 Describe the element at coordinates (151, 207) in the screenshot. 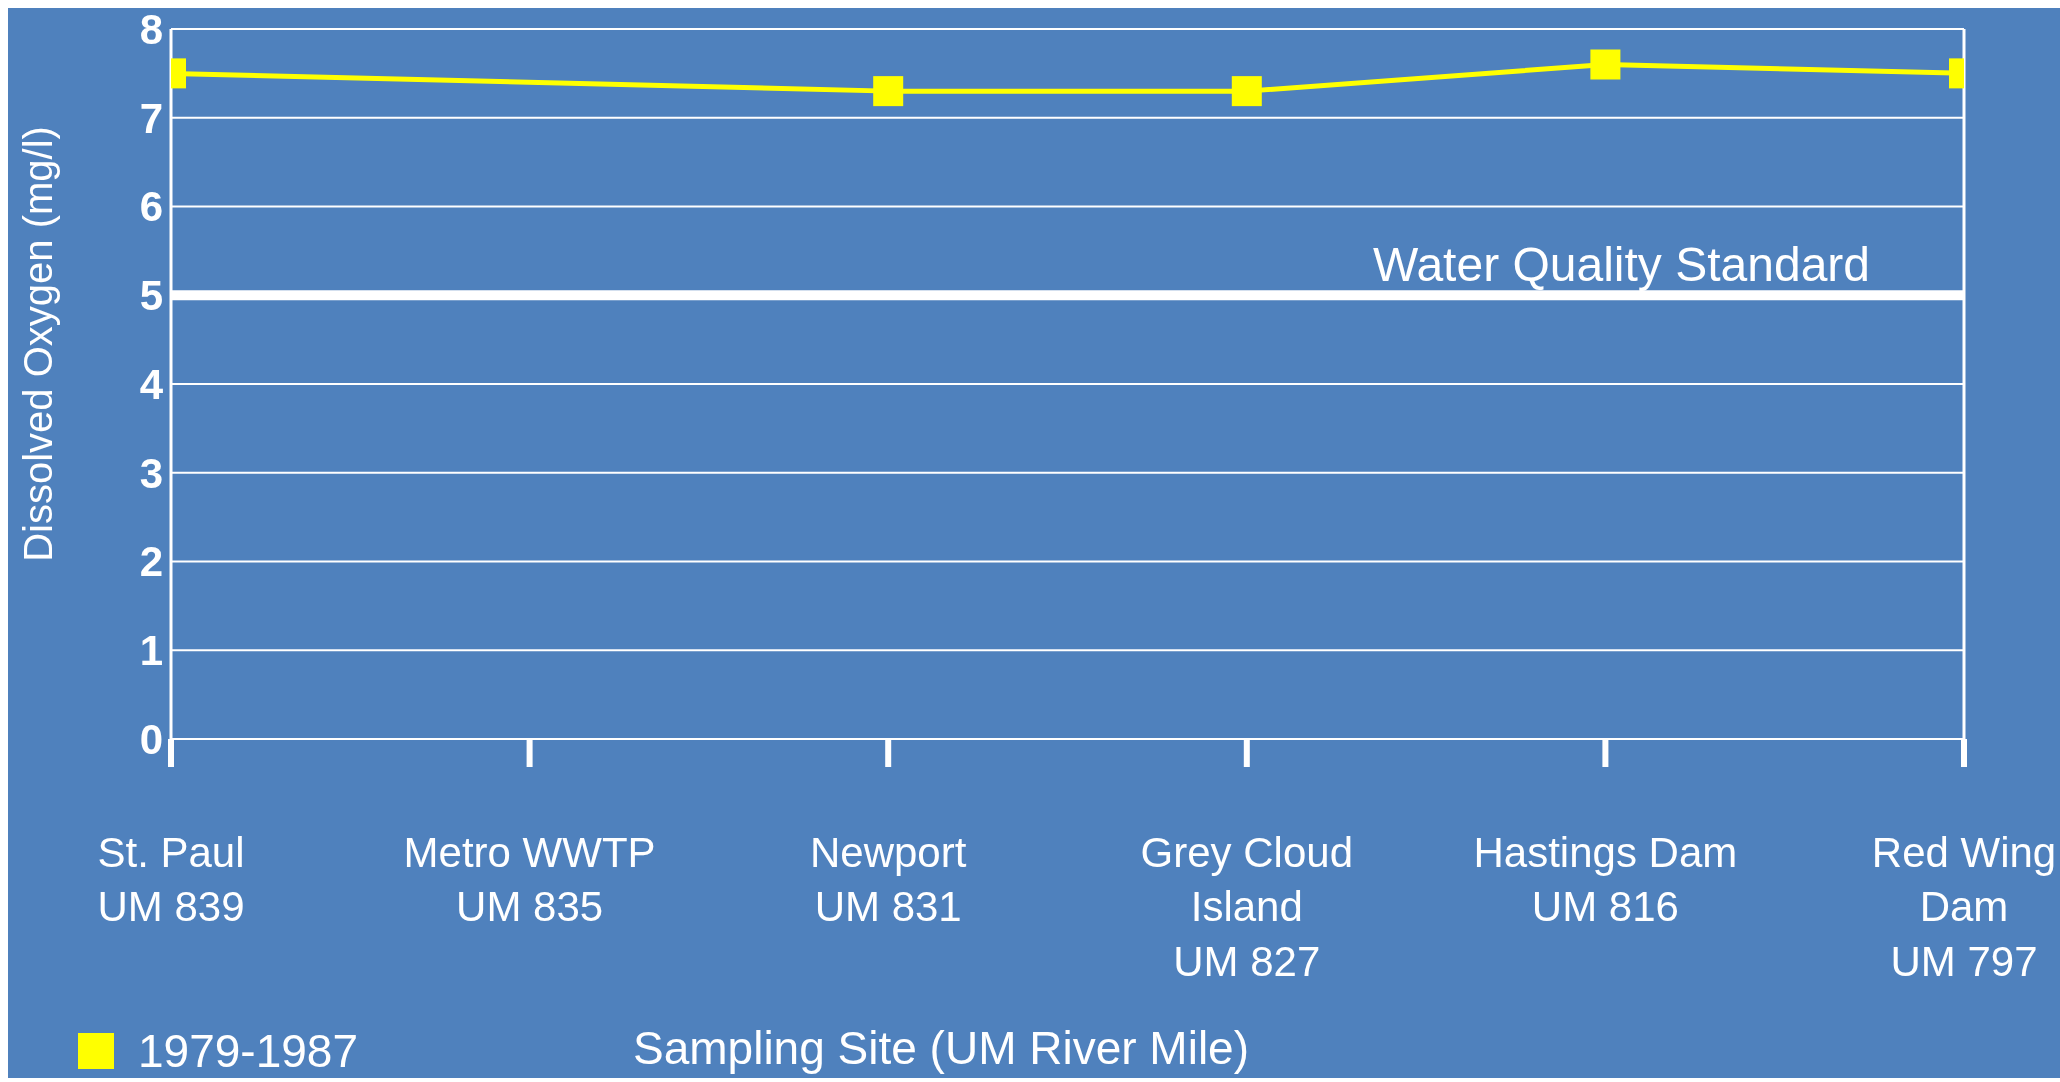

I see `y-tick-label: 6` at that location.